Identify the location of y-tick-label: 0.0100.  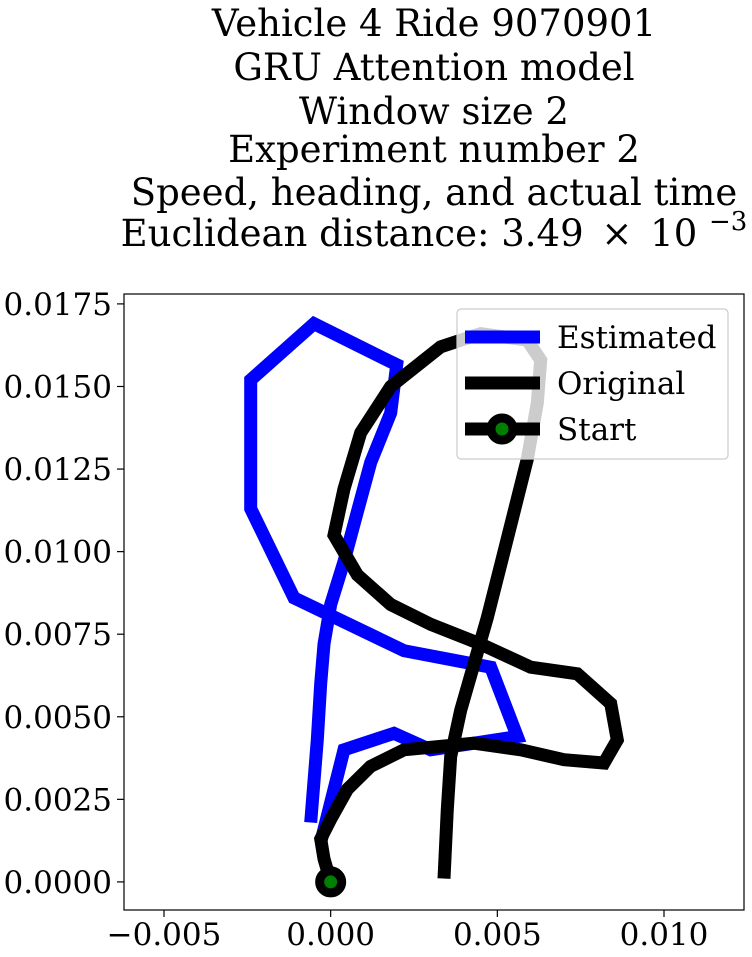
(58, 553).